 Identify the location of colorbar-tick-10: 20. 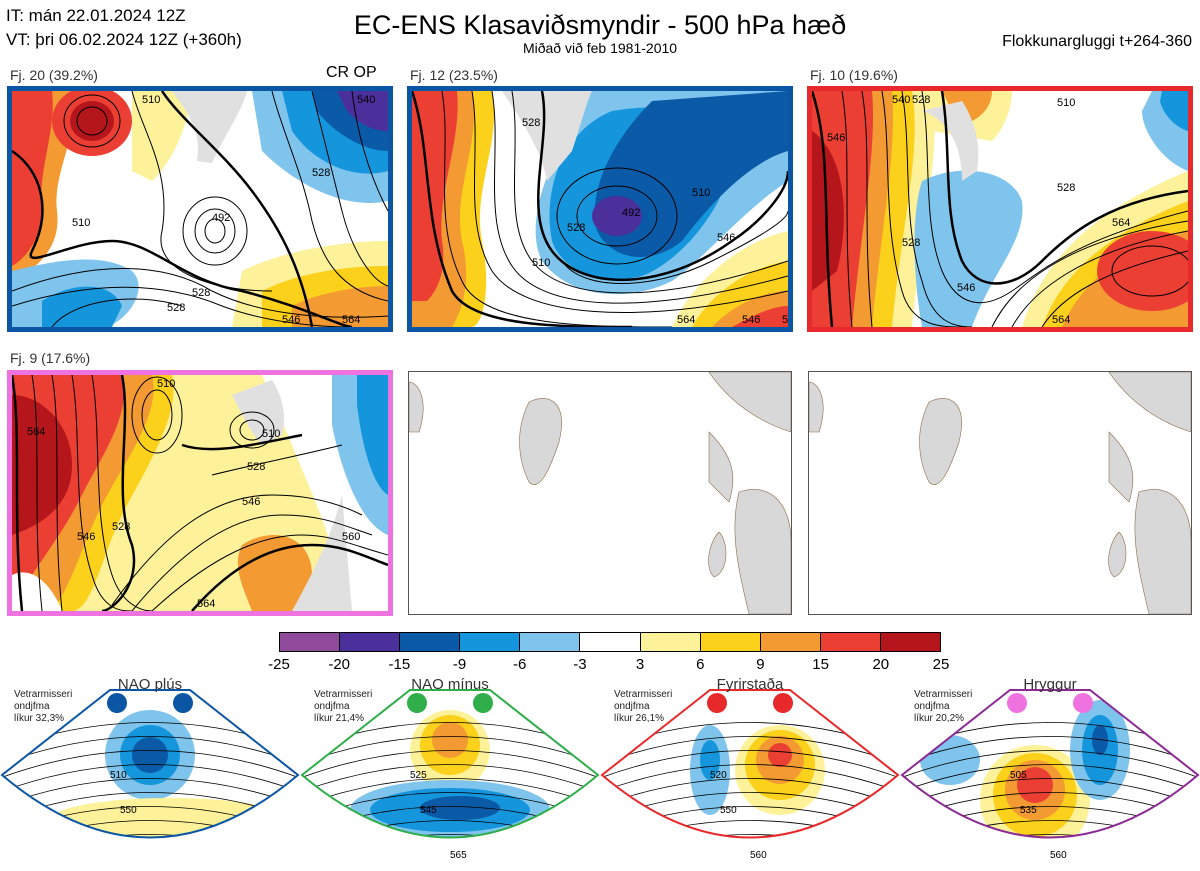
(881, 664).